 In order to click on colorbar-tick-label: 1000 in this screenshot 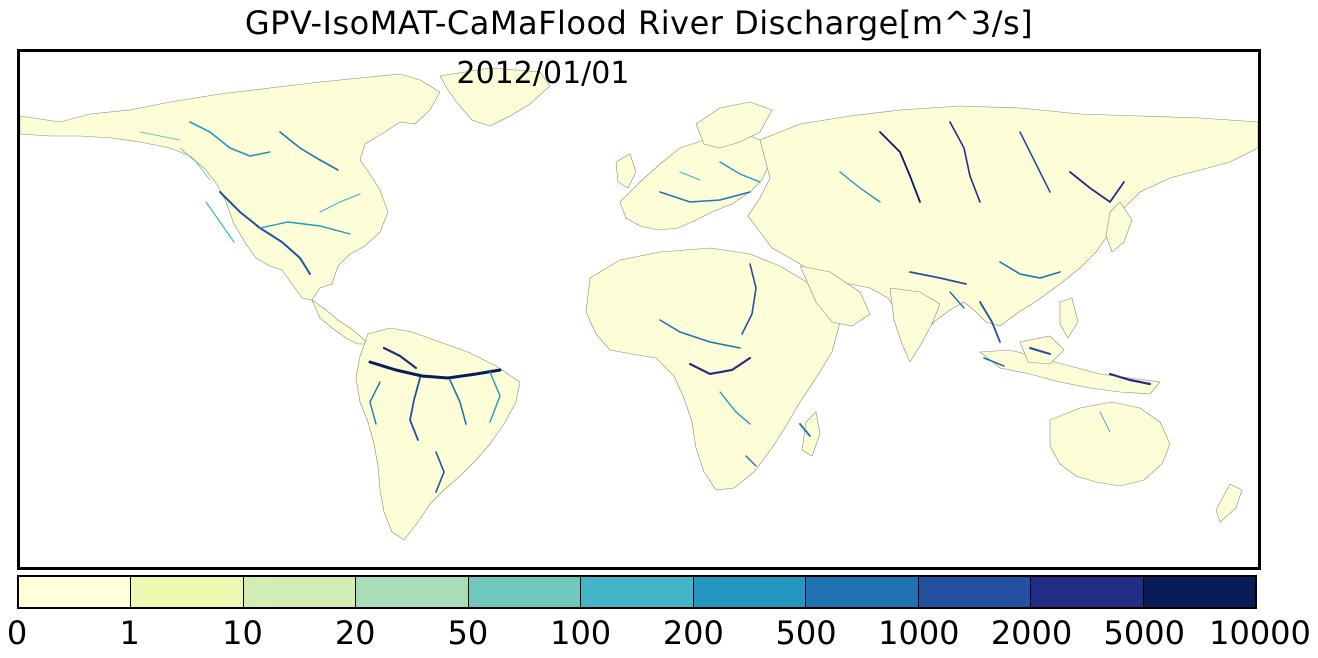, I will do `click(919, 633)`.